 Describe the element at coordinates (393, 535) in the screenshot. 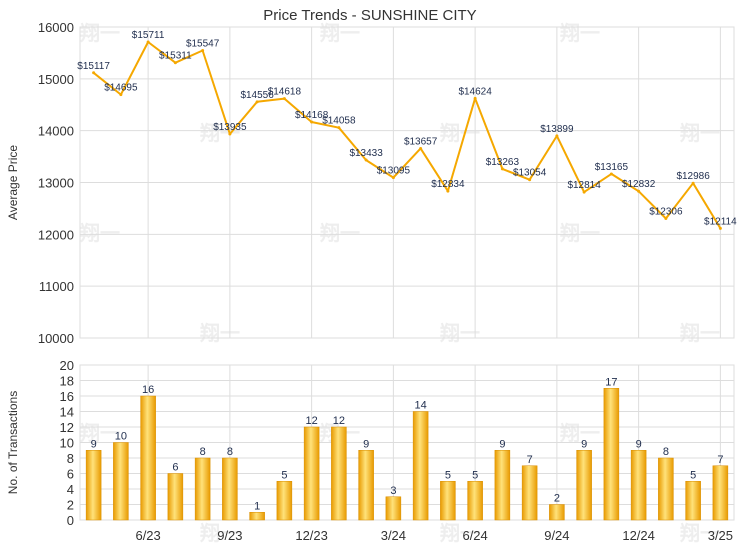

I see `x-axis-tick-label: 3/24` at that location.